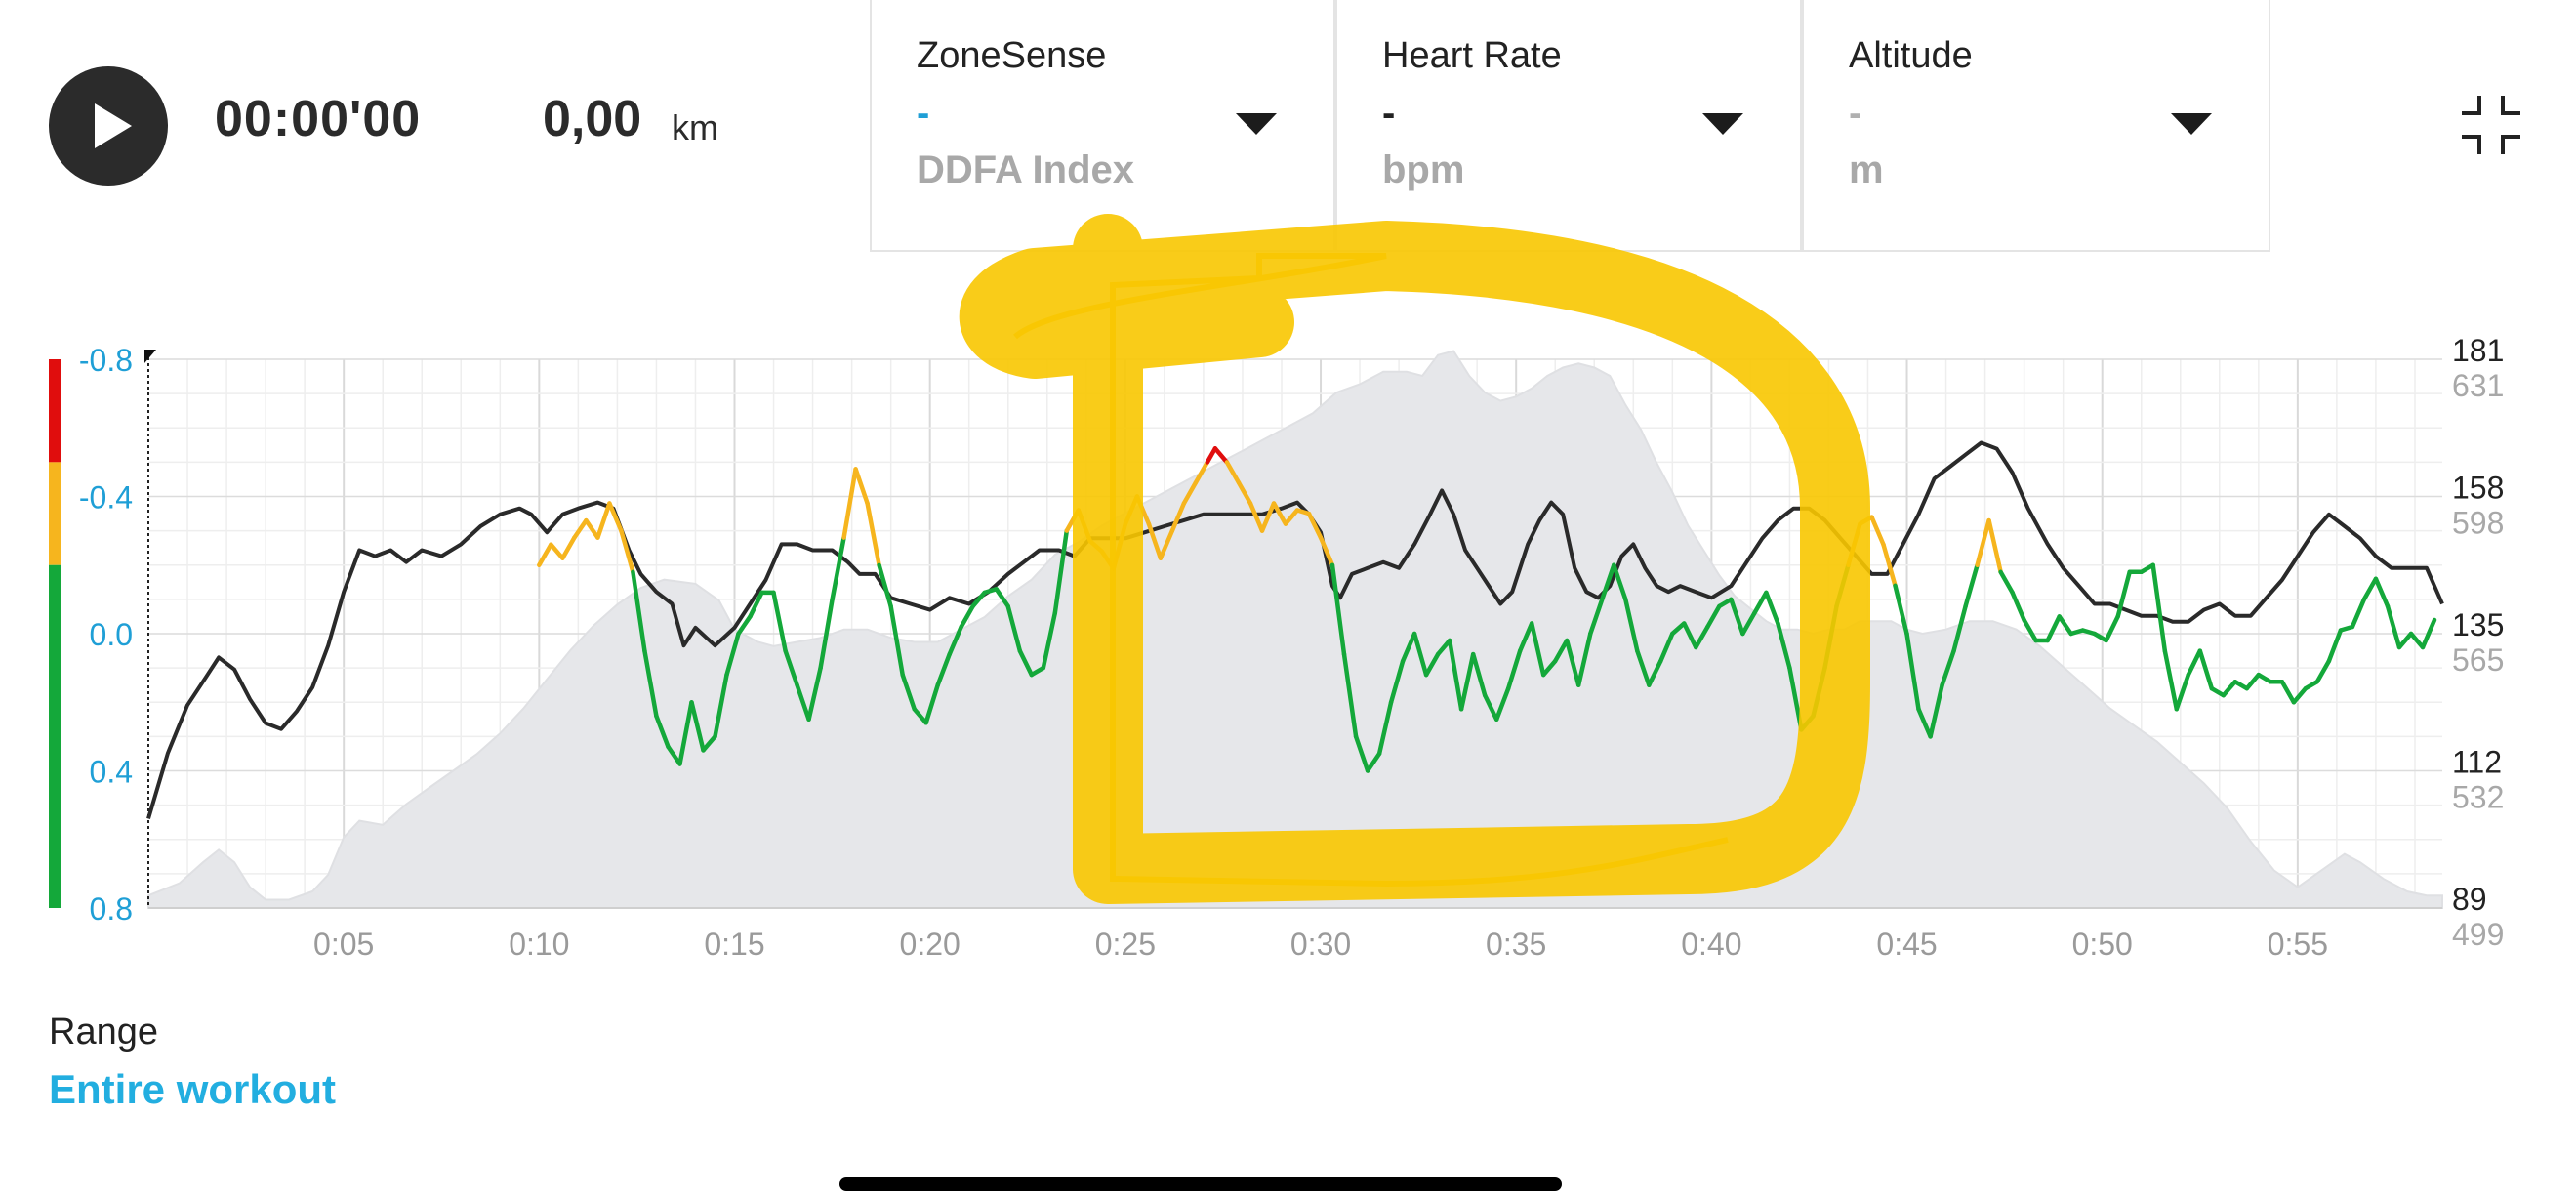 The width and height of the screenshot is (2576, 1198). Describe the element at coordinates (2477, 762) in the screenshot. I see `heart-rate-tick-label: 112` at that location.